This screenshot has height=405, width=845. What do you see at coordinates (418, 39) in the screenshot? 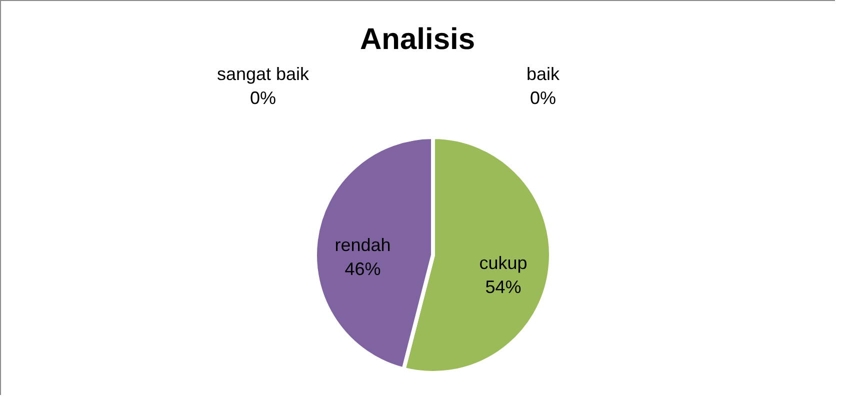
I see `chart-title: Analisis` at bounding box center [418, 39].